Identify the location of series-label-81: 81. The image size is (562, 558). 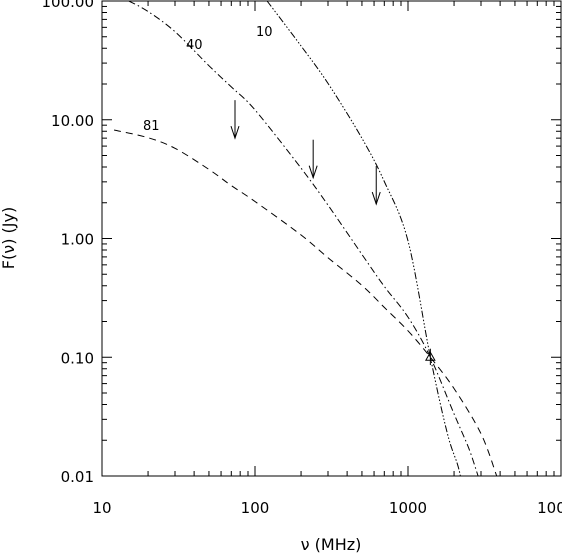
(151, 126).